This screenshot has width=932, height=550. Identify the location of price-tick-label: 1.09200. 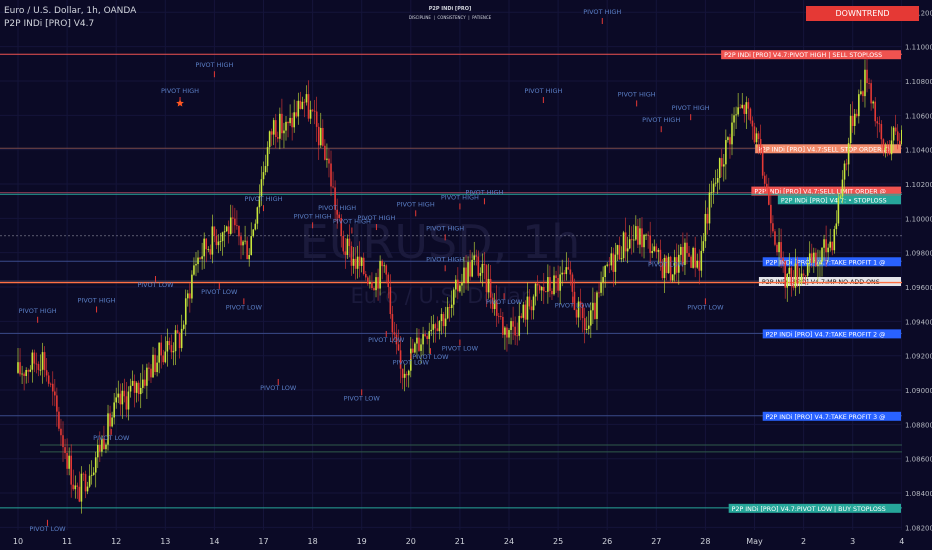
(918, 357).